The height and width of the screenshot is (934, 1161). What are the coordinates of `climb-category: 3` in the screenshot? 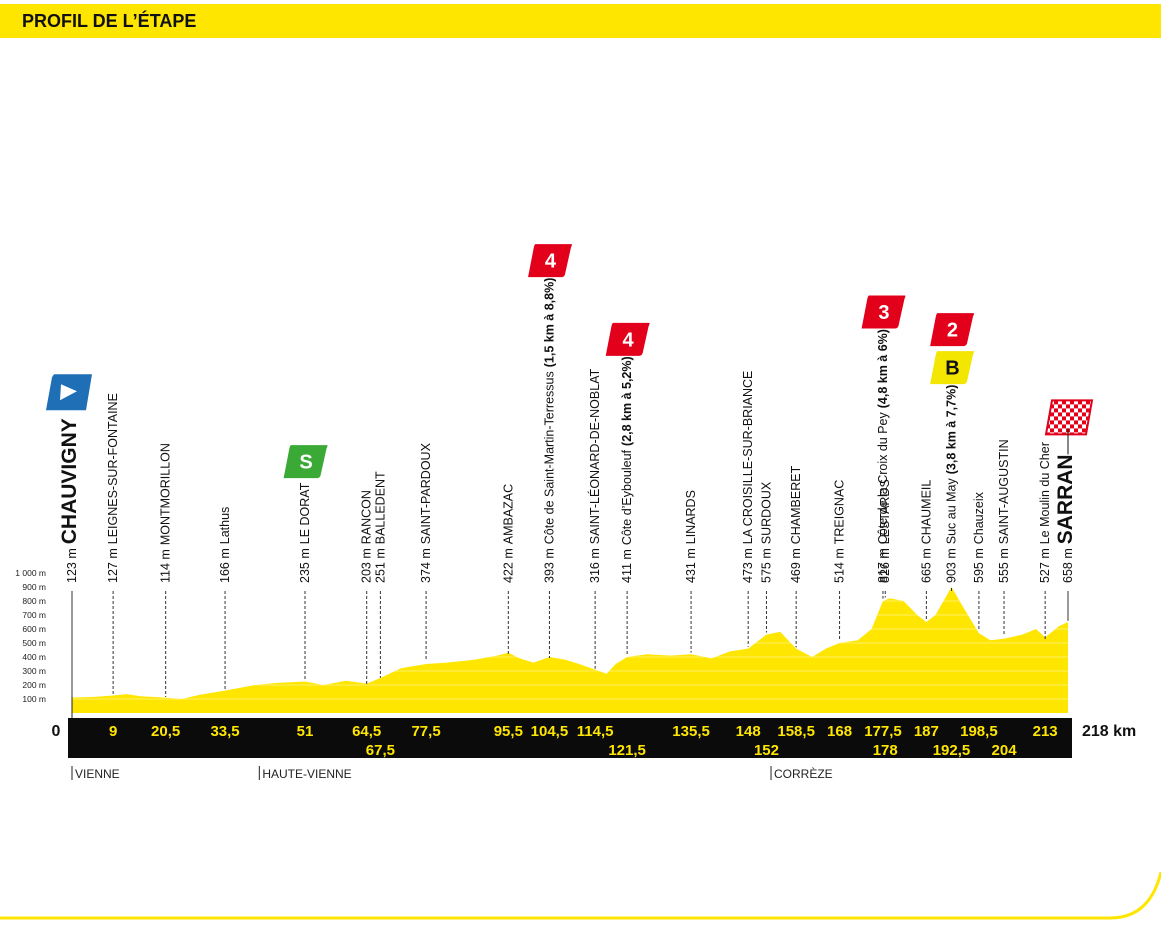 It's located at (883, 312).